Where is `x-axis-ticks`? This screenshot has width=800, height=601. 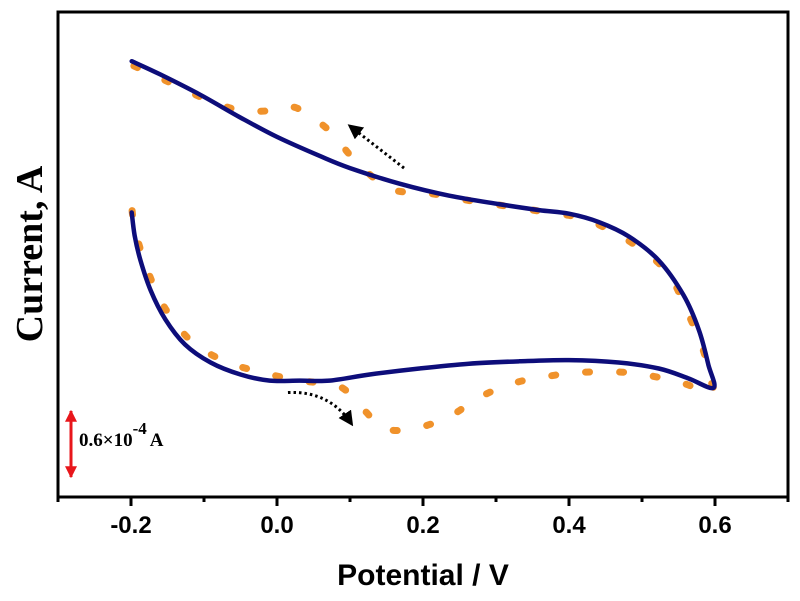
x-axis-ticks is located at coordinates (423, 501).